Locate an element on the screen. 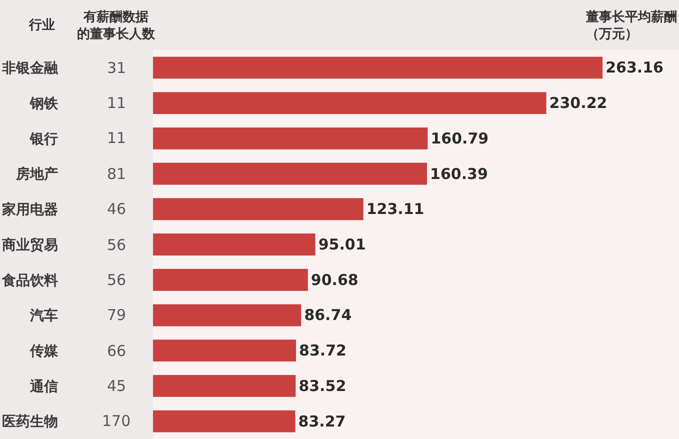  data-label: 83.72 is located at coordinates (322, 351).